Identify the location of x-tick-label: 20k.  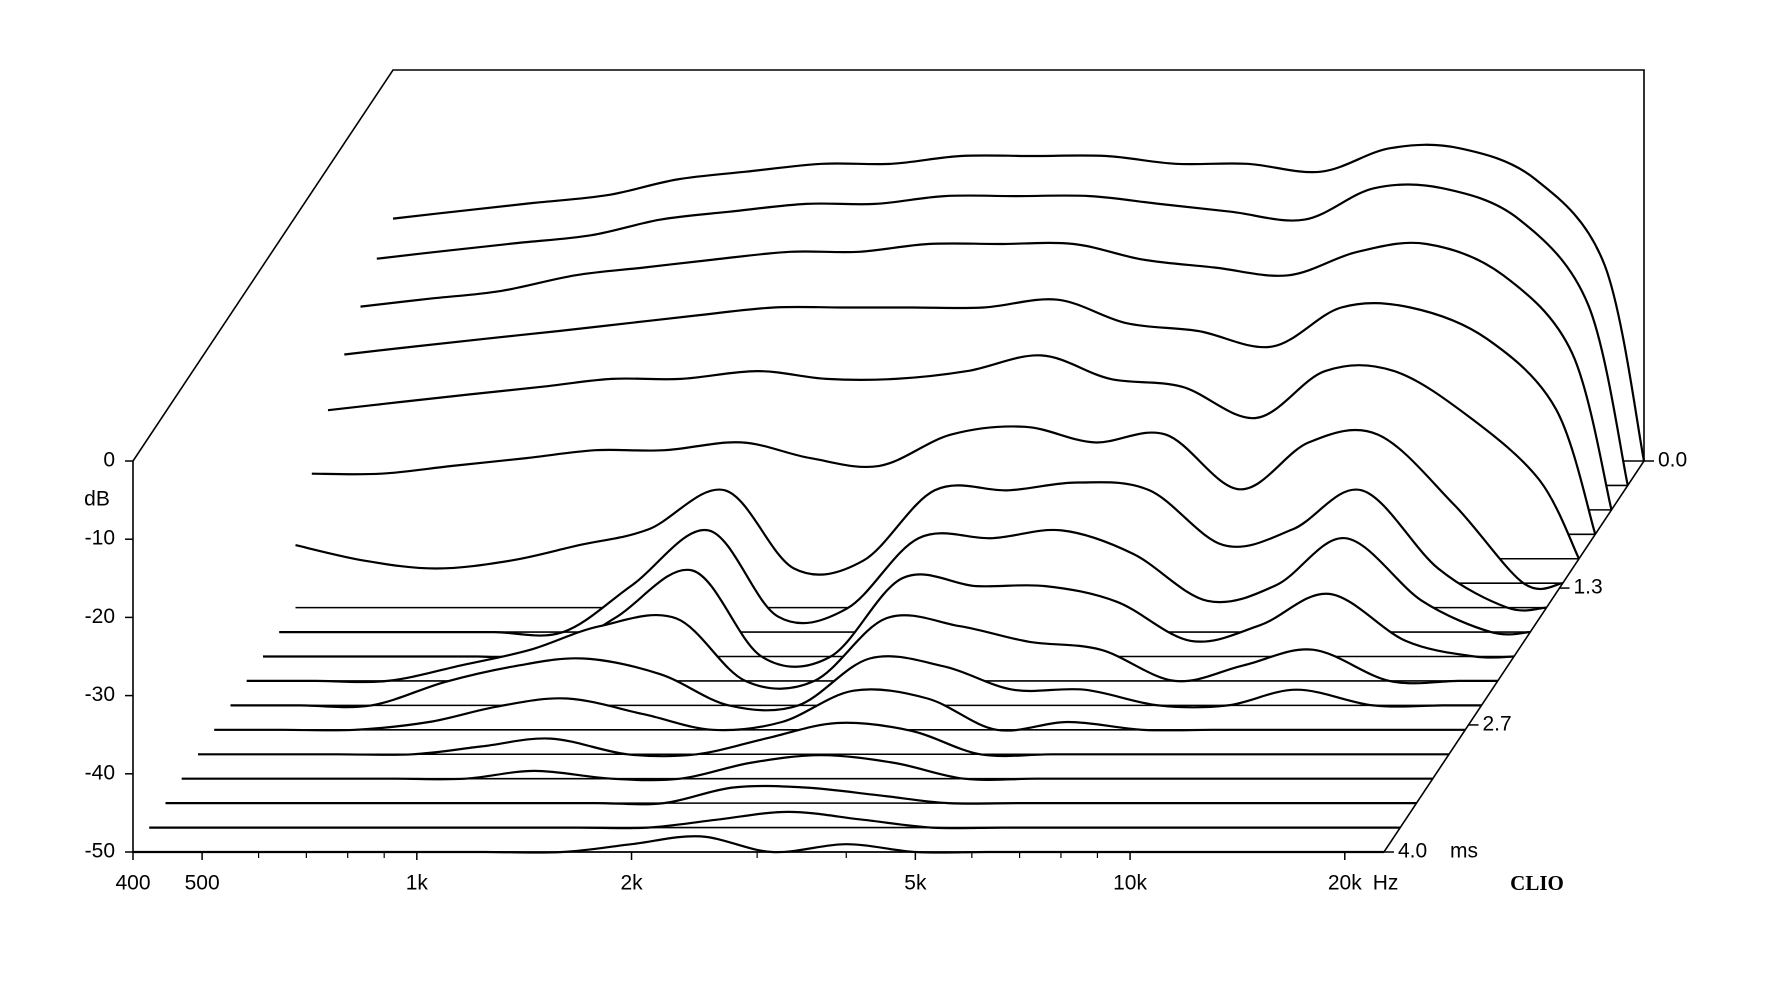
(1345, 883).